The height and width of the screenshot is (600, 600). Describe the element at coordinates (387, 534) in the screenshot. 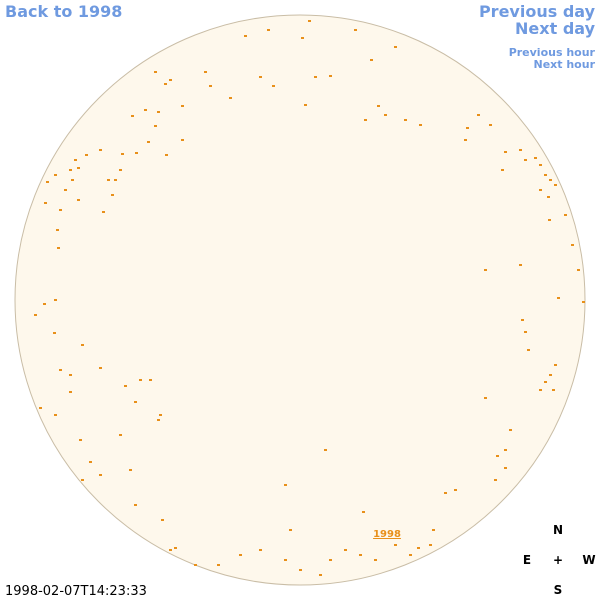

I see `disk-year-link: 1998` at that location.